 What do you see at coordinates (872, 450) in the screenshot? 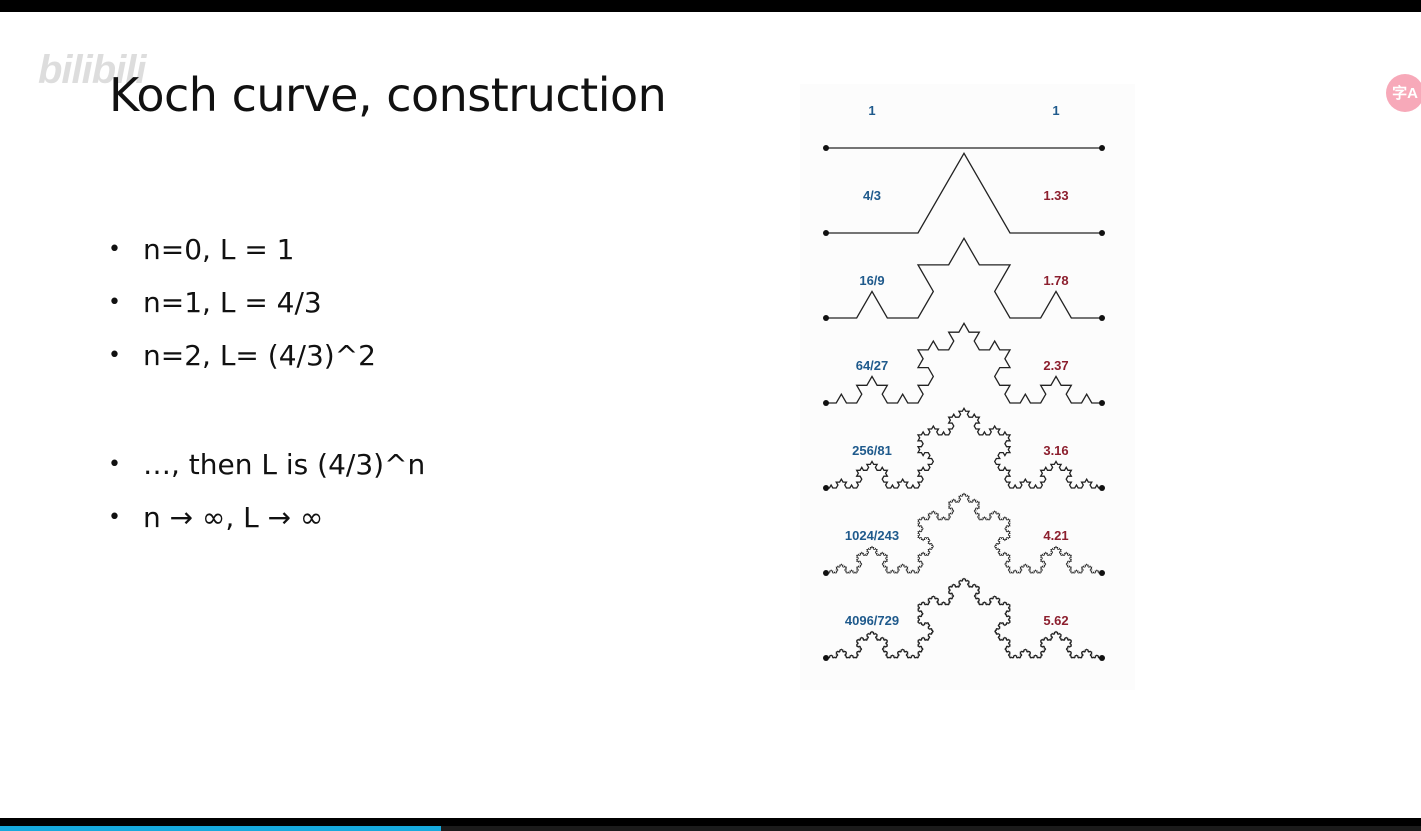
I see `length-fraction-label: 256/81` at bounding box center [872, 450].